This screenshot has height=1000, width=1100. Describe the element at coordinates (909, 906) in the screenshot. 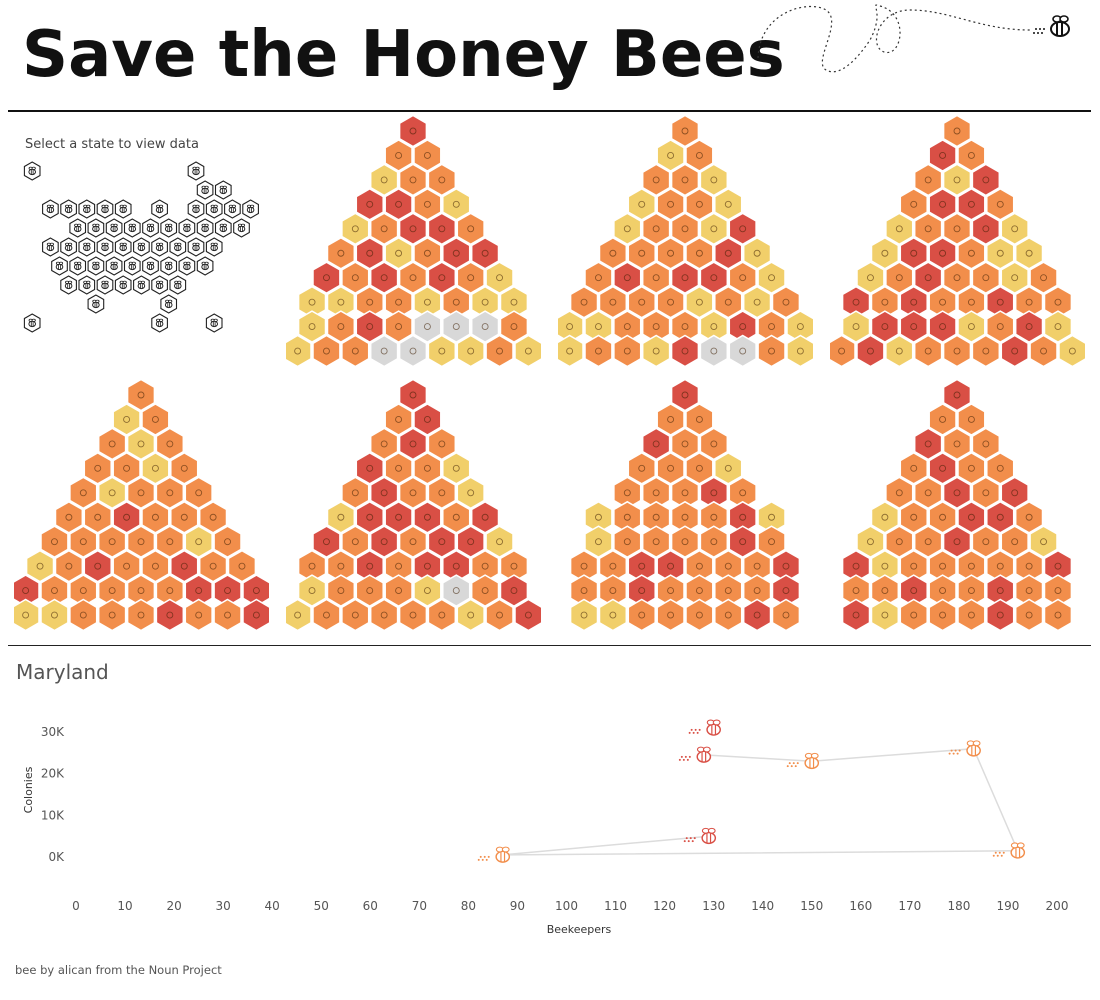

I see `x-tick-label: 170` at that location.